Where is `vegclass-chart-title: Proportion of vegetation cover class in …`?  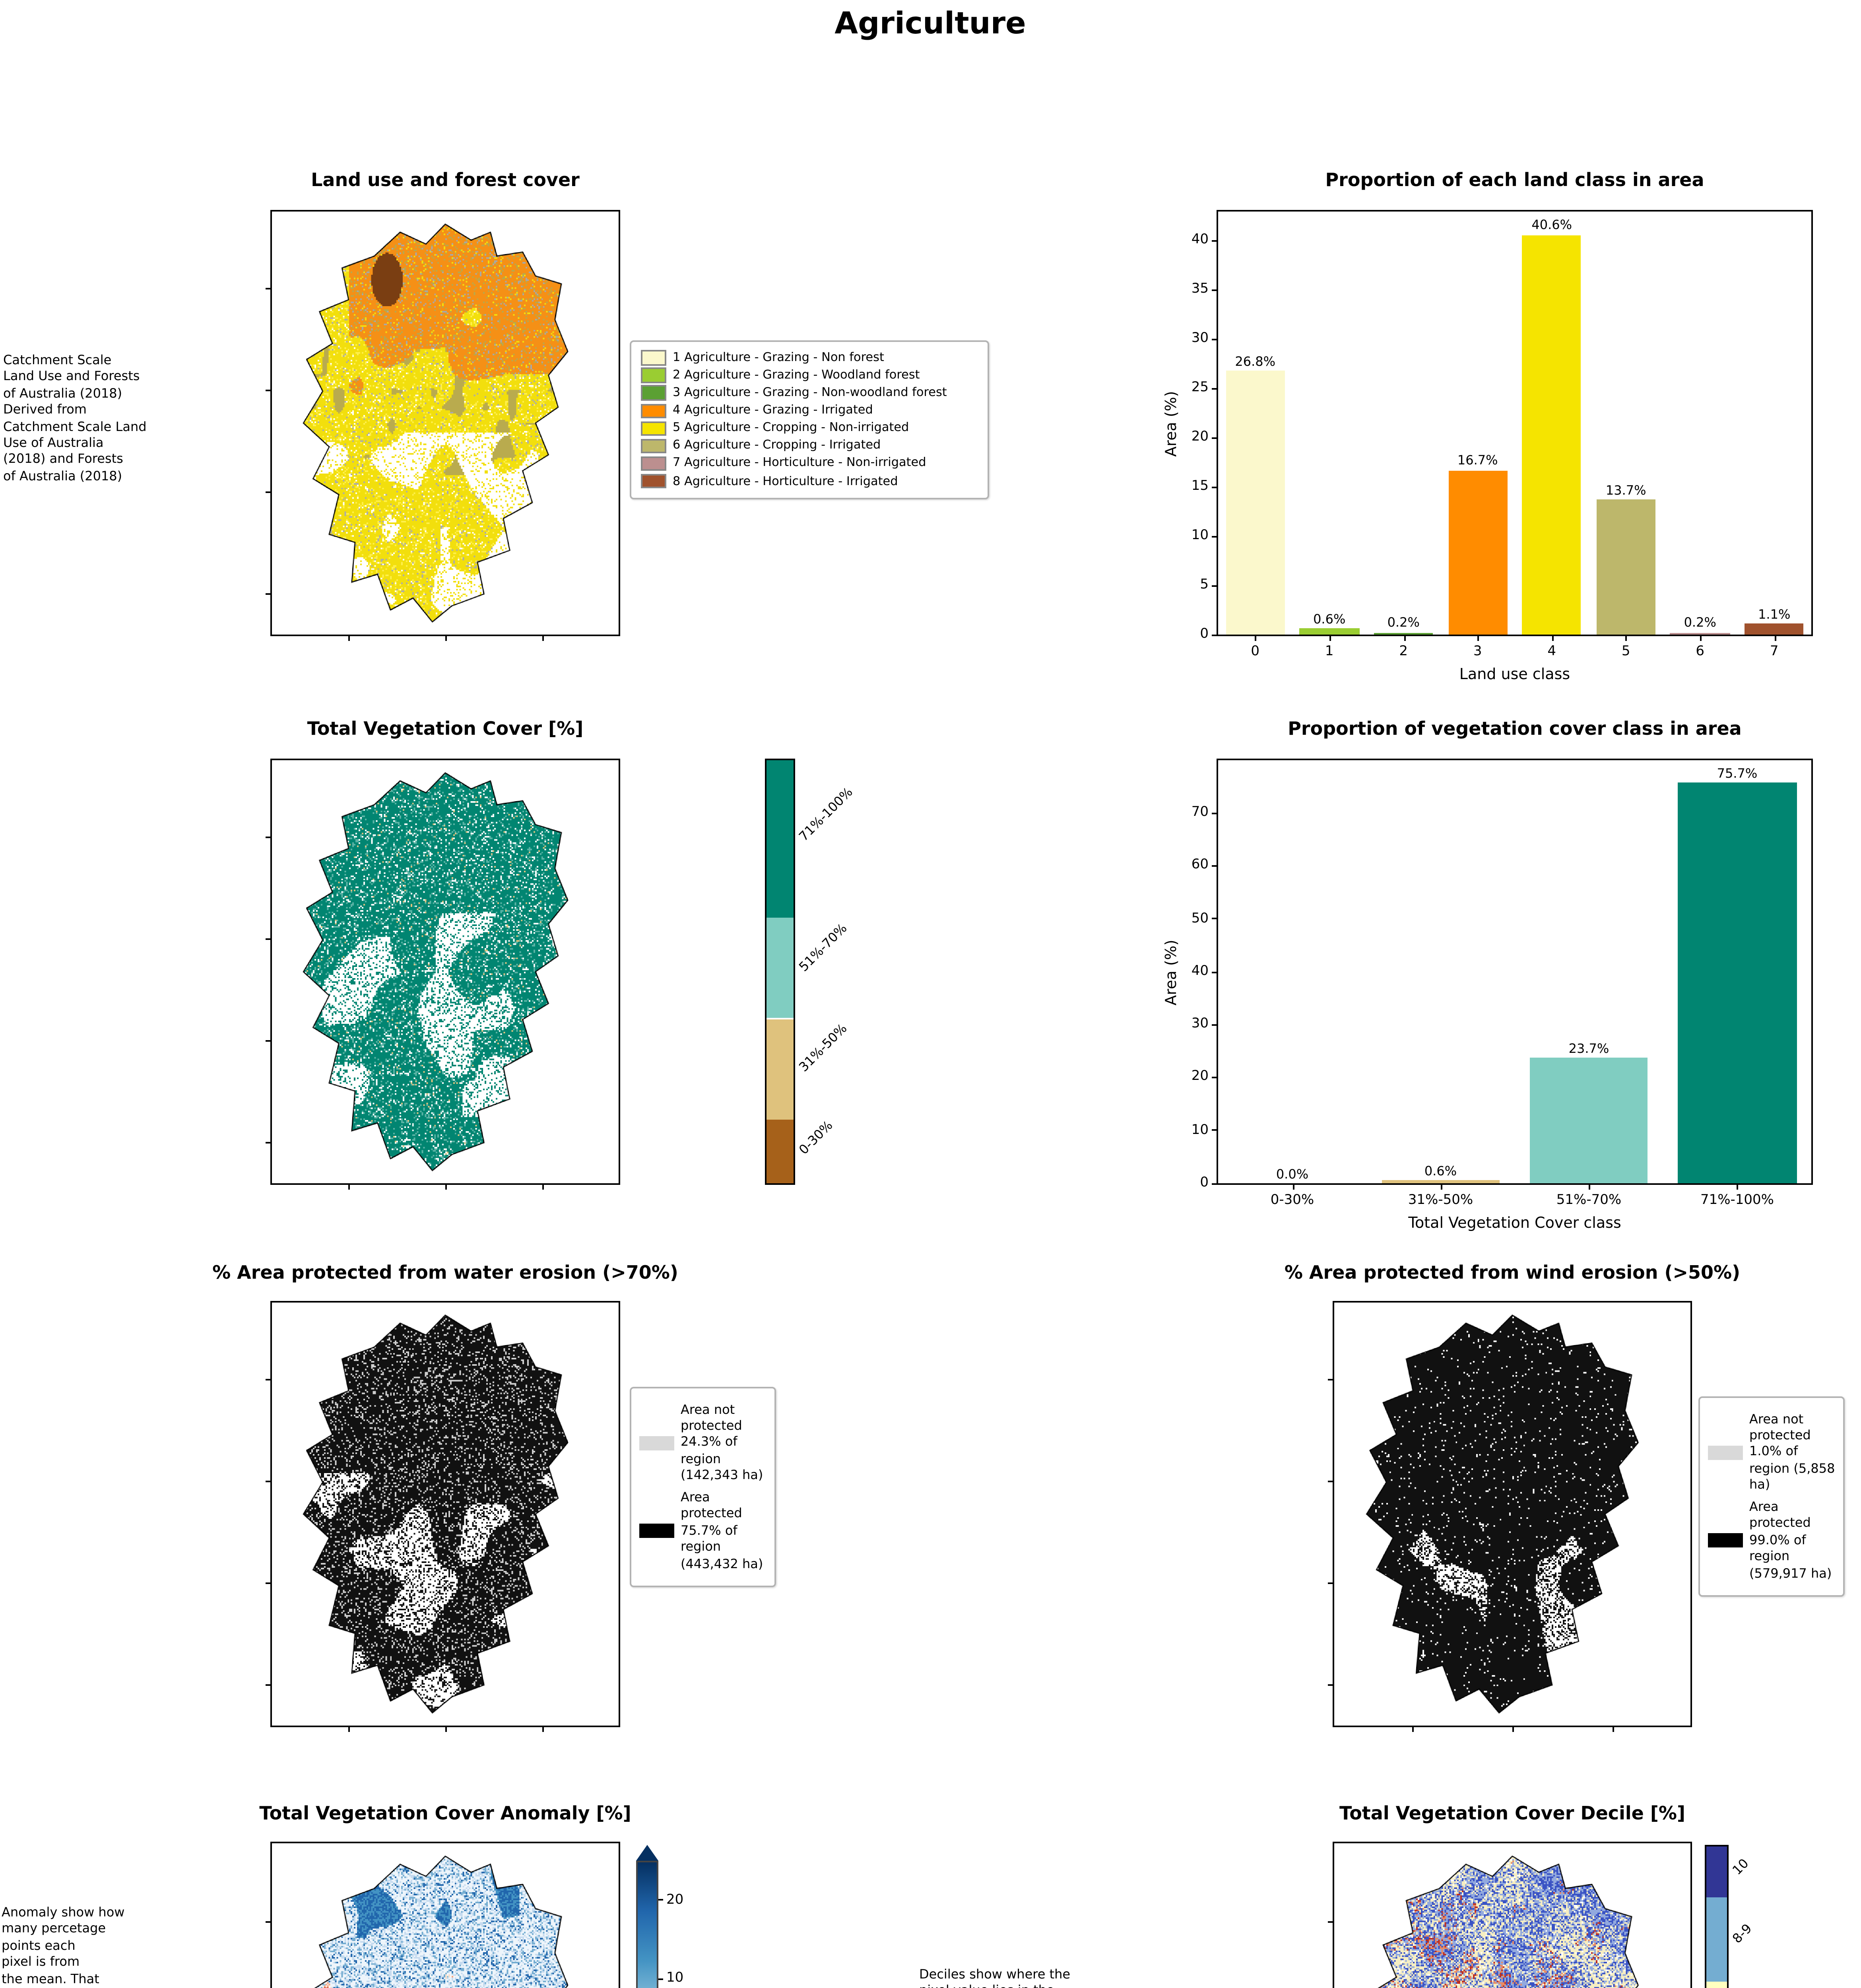 vegclass-chart-title: Proportion of vegetation cover class in … is located at coordinates (1515, 728).